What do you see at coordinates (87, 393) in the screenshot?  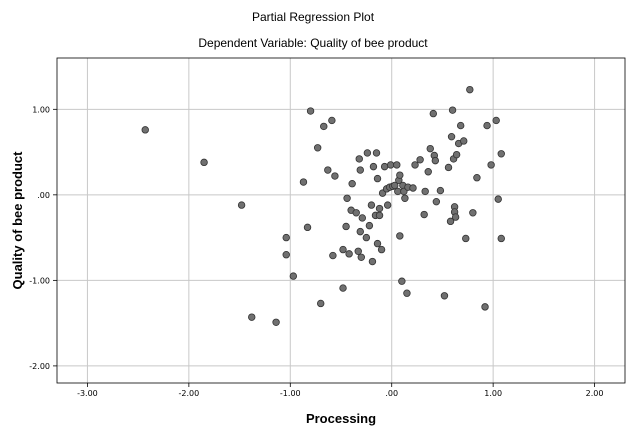 I see `x-tick-label: -3.00` at bounding box center [87, 393].